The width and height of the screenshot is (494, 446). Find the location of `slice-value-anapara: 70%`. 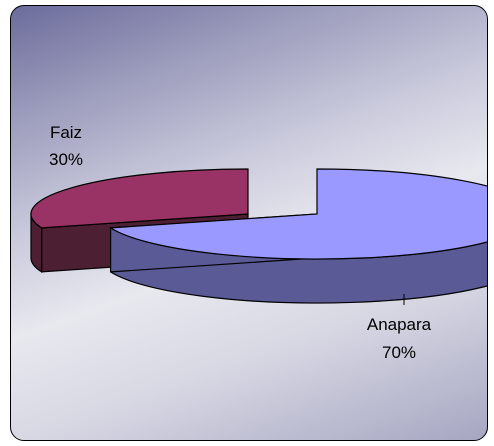

slice-value-anapara: 70% is located at coordinates (399, 352).